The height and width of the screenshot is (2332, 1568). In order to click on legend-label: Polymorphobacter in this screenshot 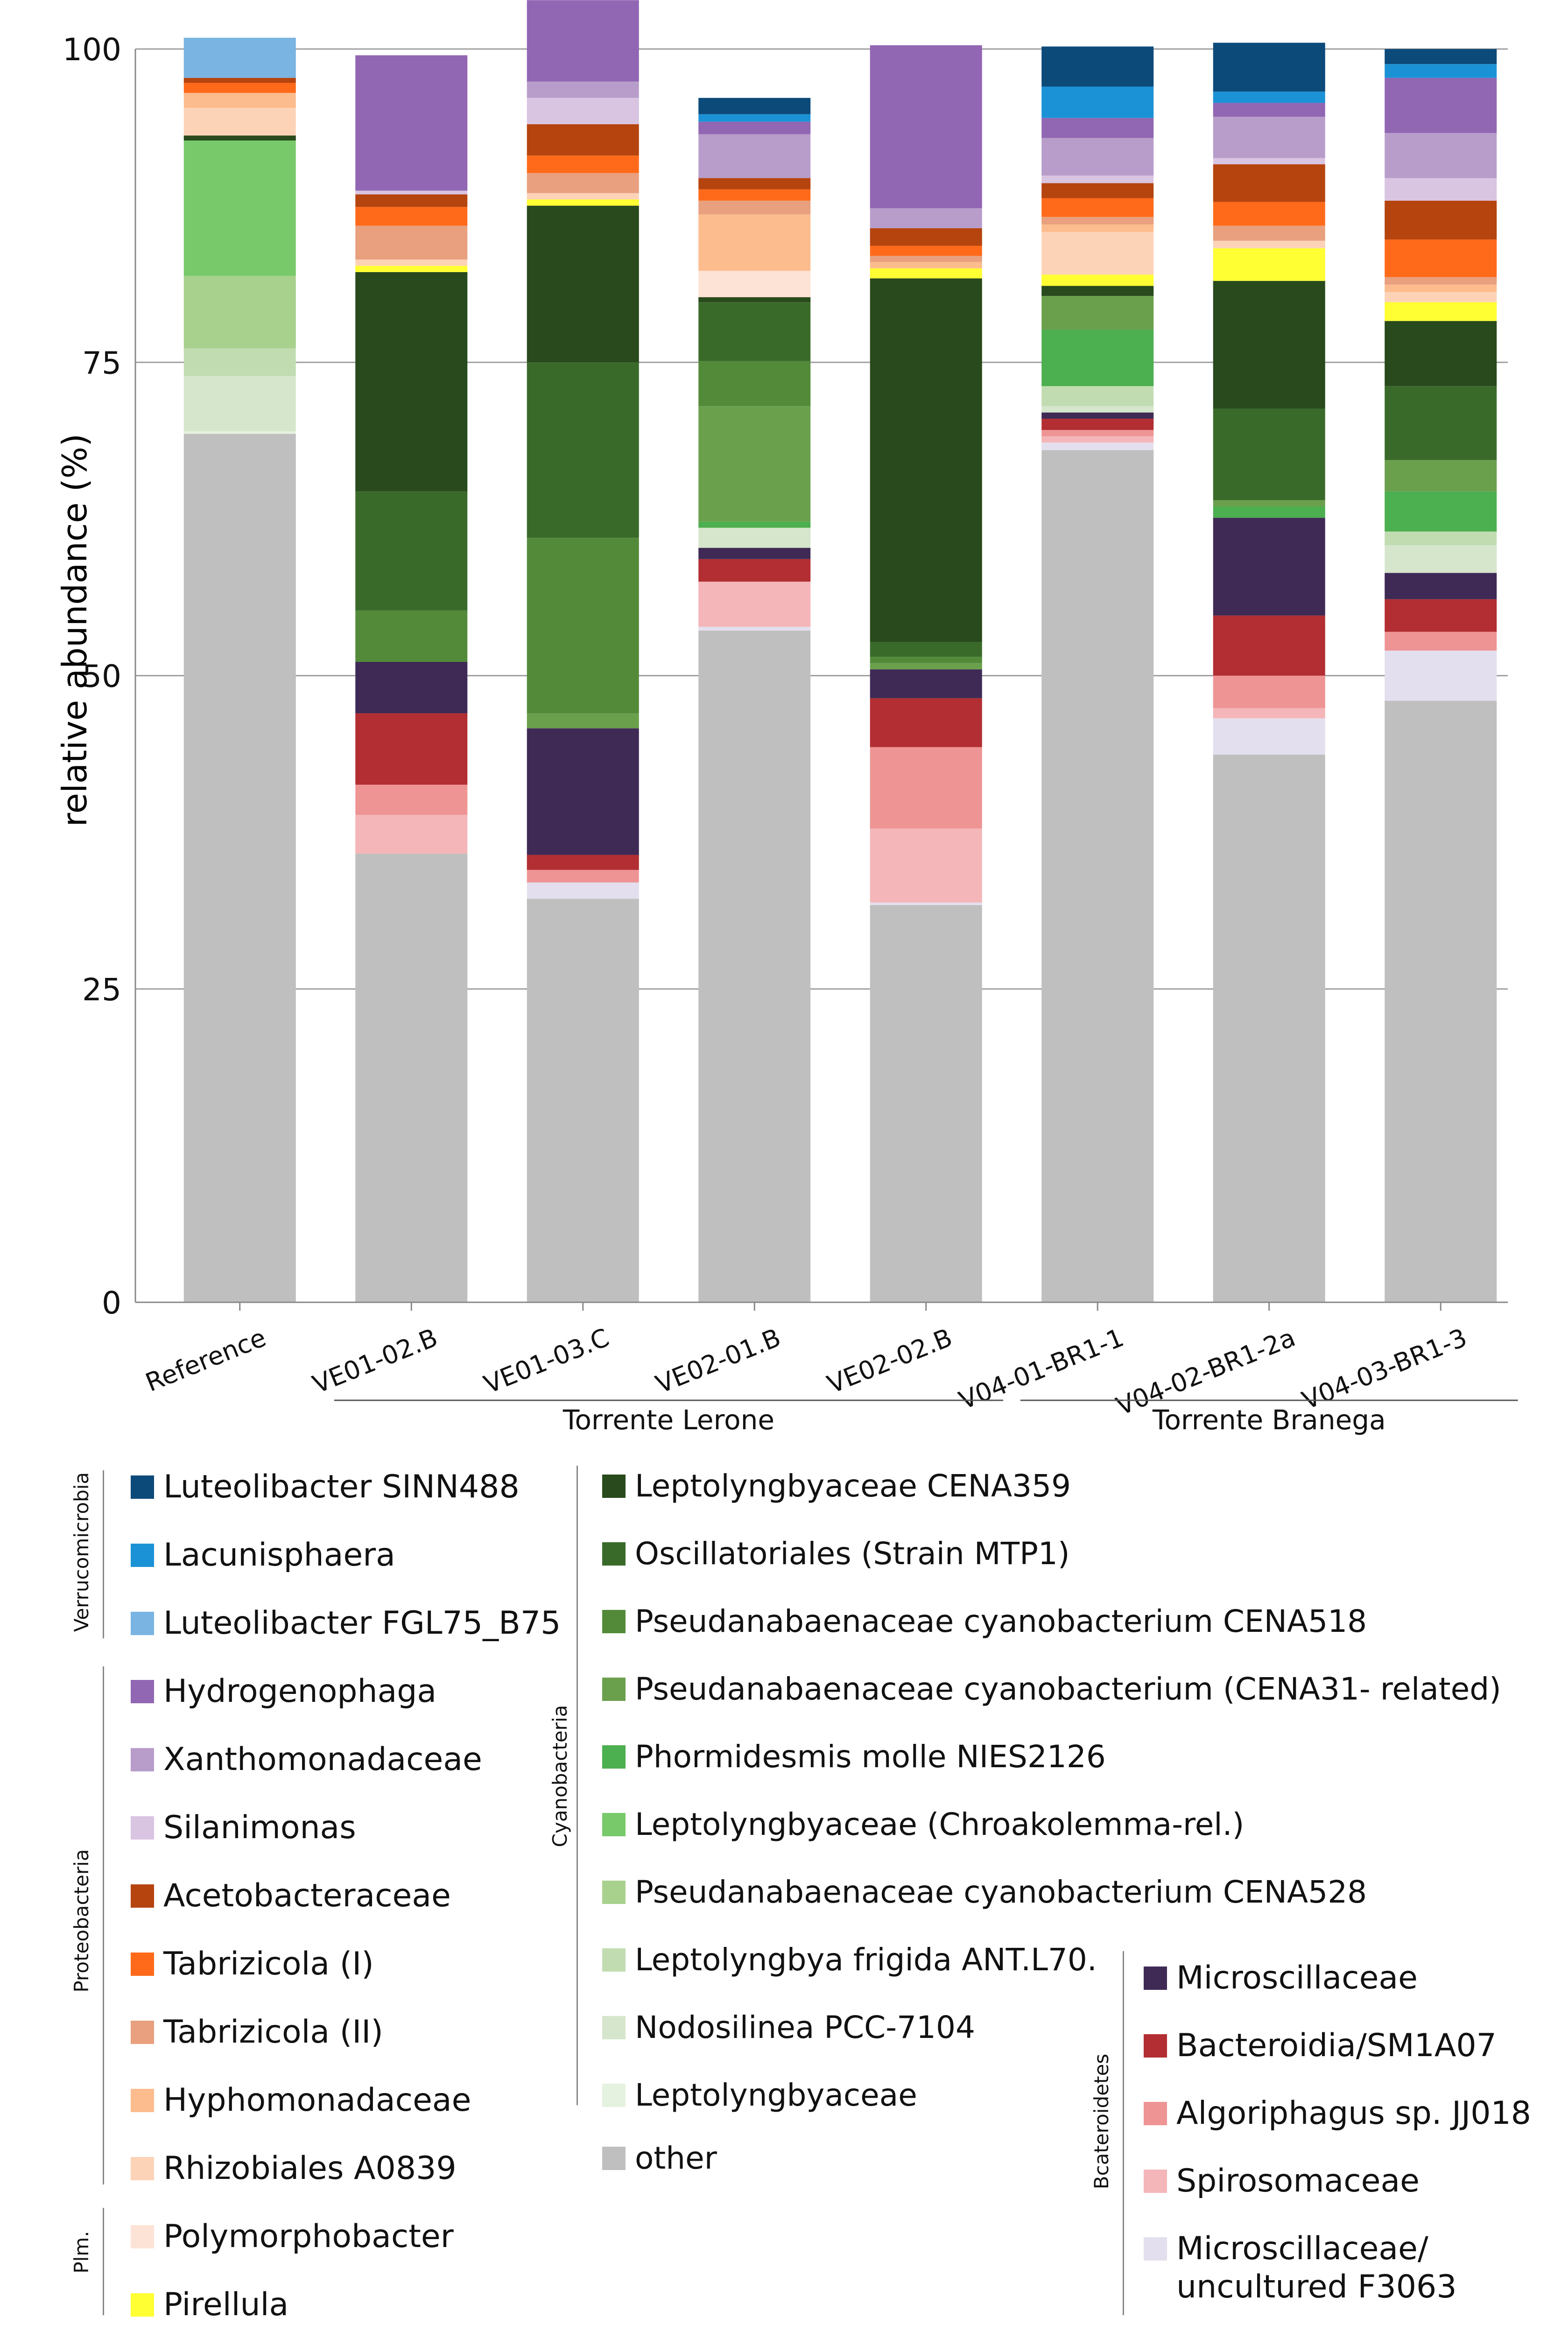, I will do `click(309, 2236)`.